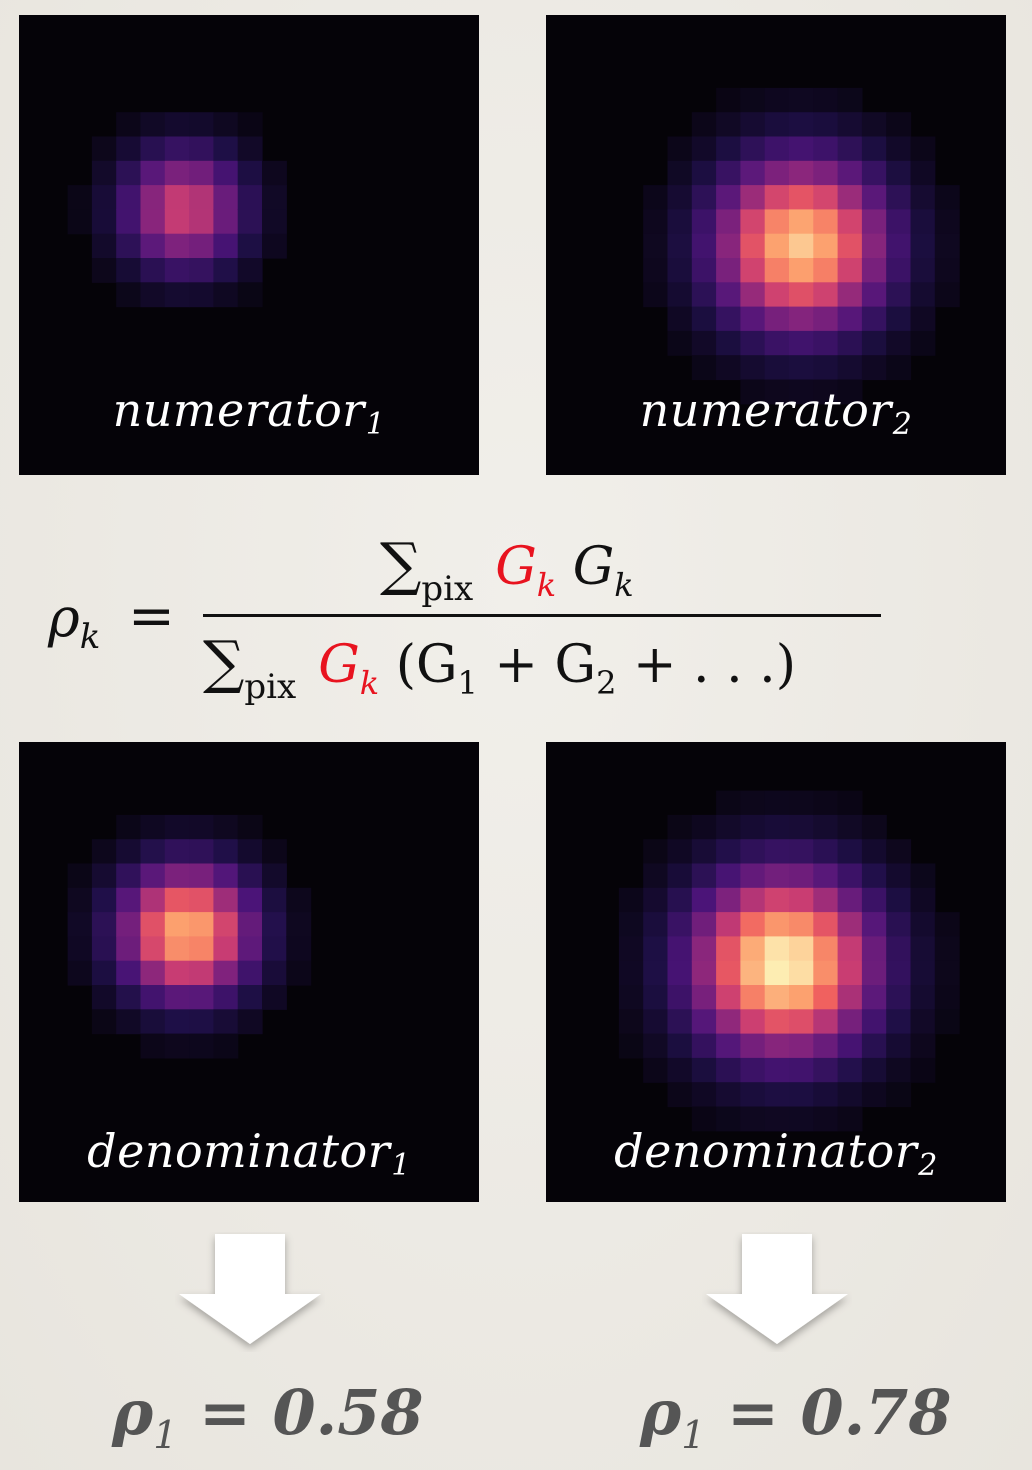 Image resolution: width=1032 pixels, height=1470 pixels. Describe the element at coordinates (789, 961) in the screenshot. I see `denominator-2-heatmap` at that location.